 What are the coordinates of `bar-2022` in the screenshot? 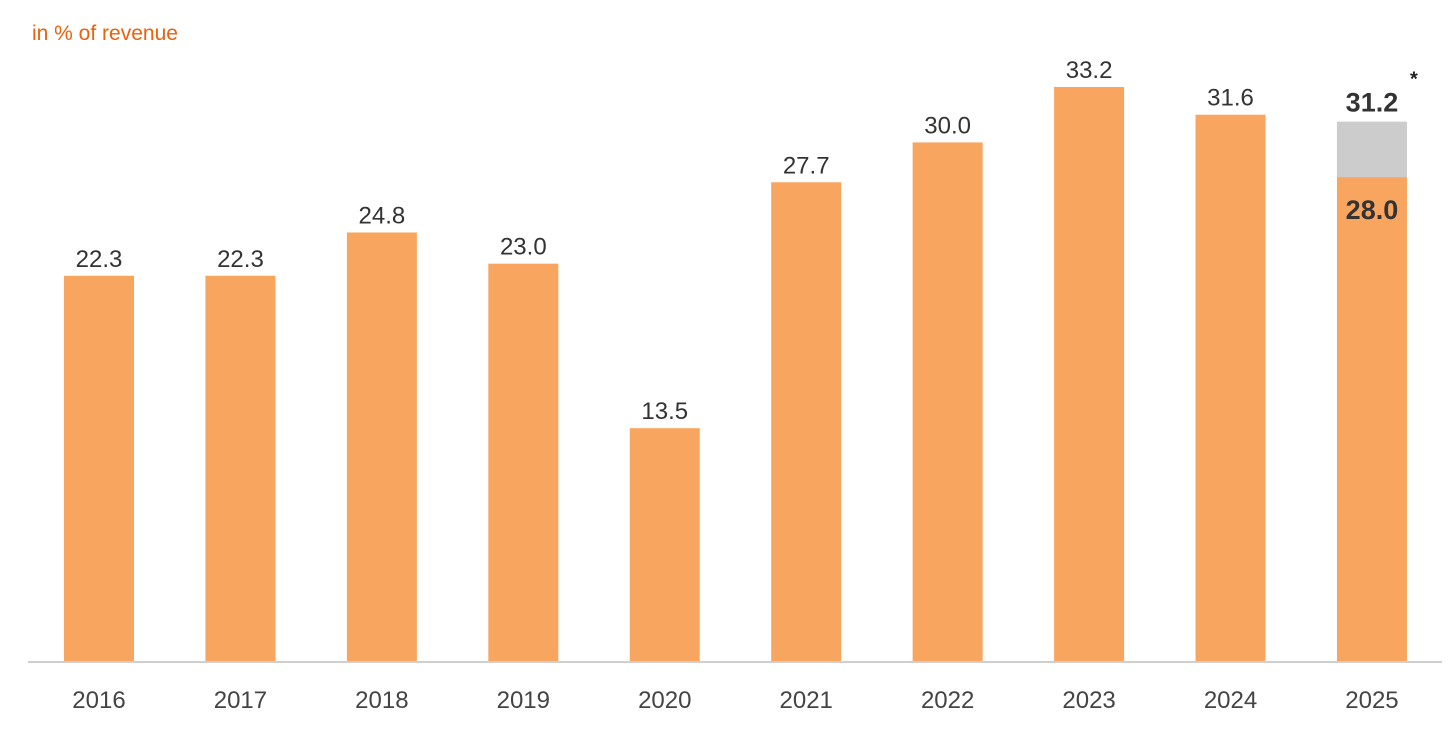 It's located at (947, 402).